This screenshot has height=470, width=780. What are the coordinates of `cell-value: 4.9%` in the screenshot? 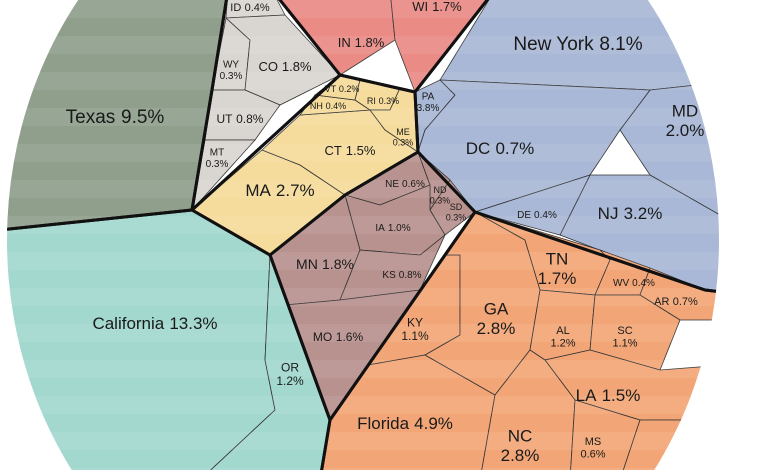 It's located at (433, 423).